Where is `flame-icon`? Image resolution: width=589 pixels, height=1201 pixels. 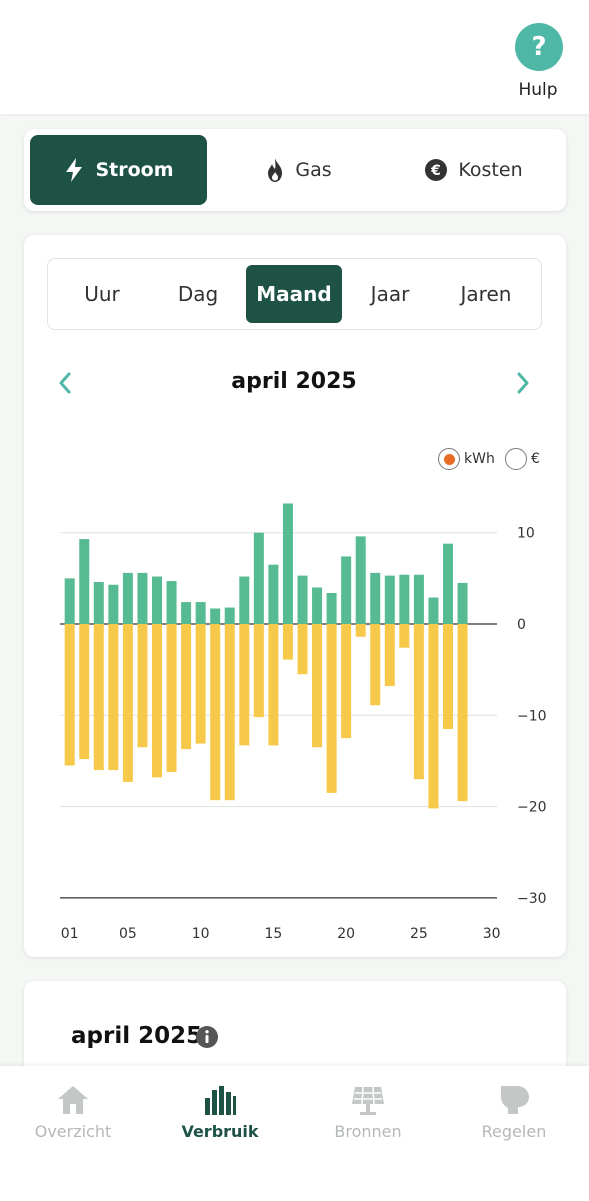 flame-icon is located at coordinates (275, 170).